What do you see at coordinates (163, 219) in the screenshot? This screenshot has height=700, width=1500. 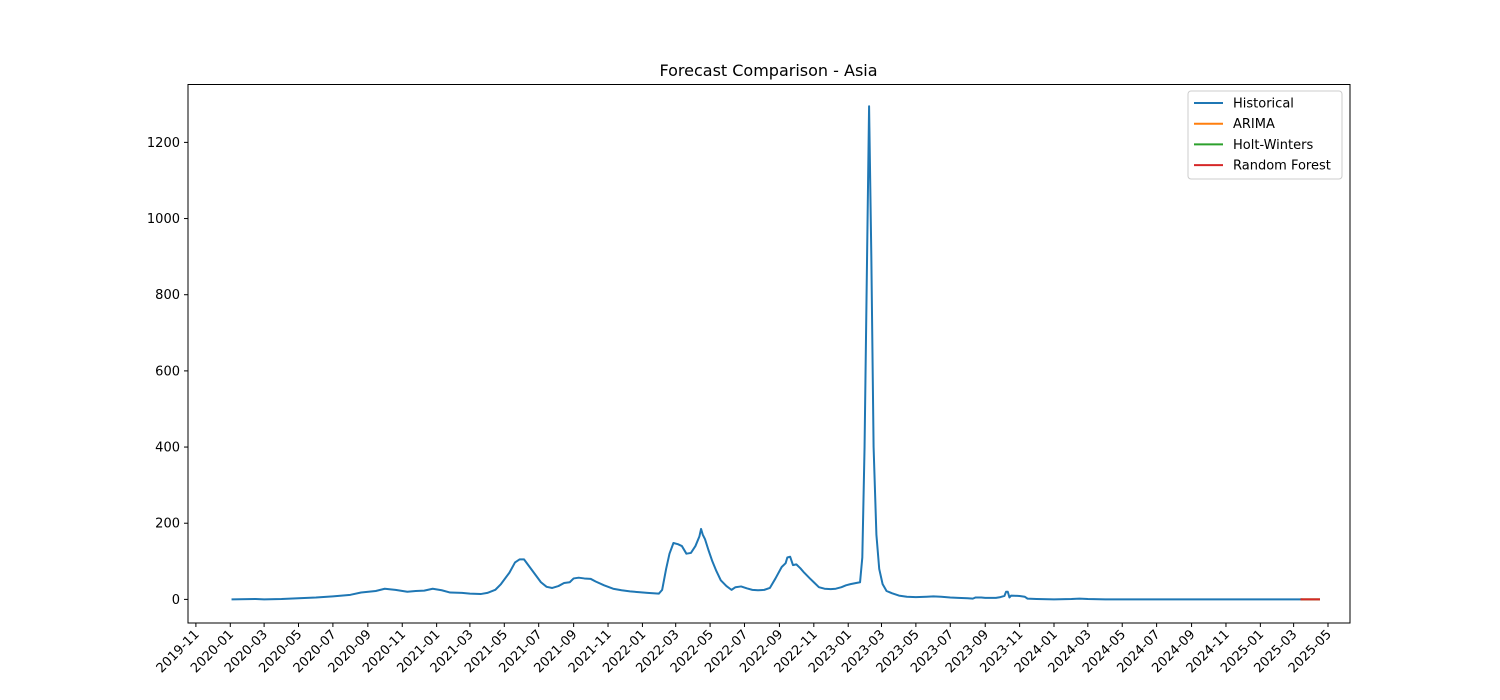 I see `y-tick-label: 1000` at bounding box center [163, 219].